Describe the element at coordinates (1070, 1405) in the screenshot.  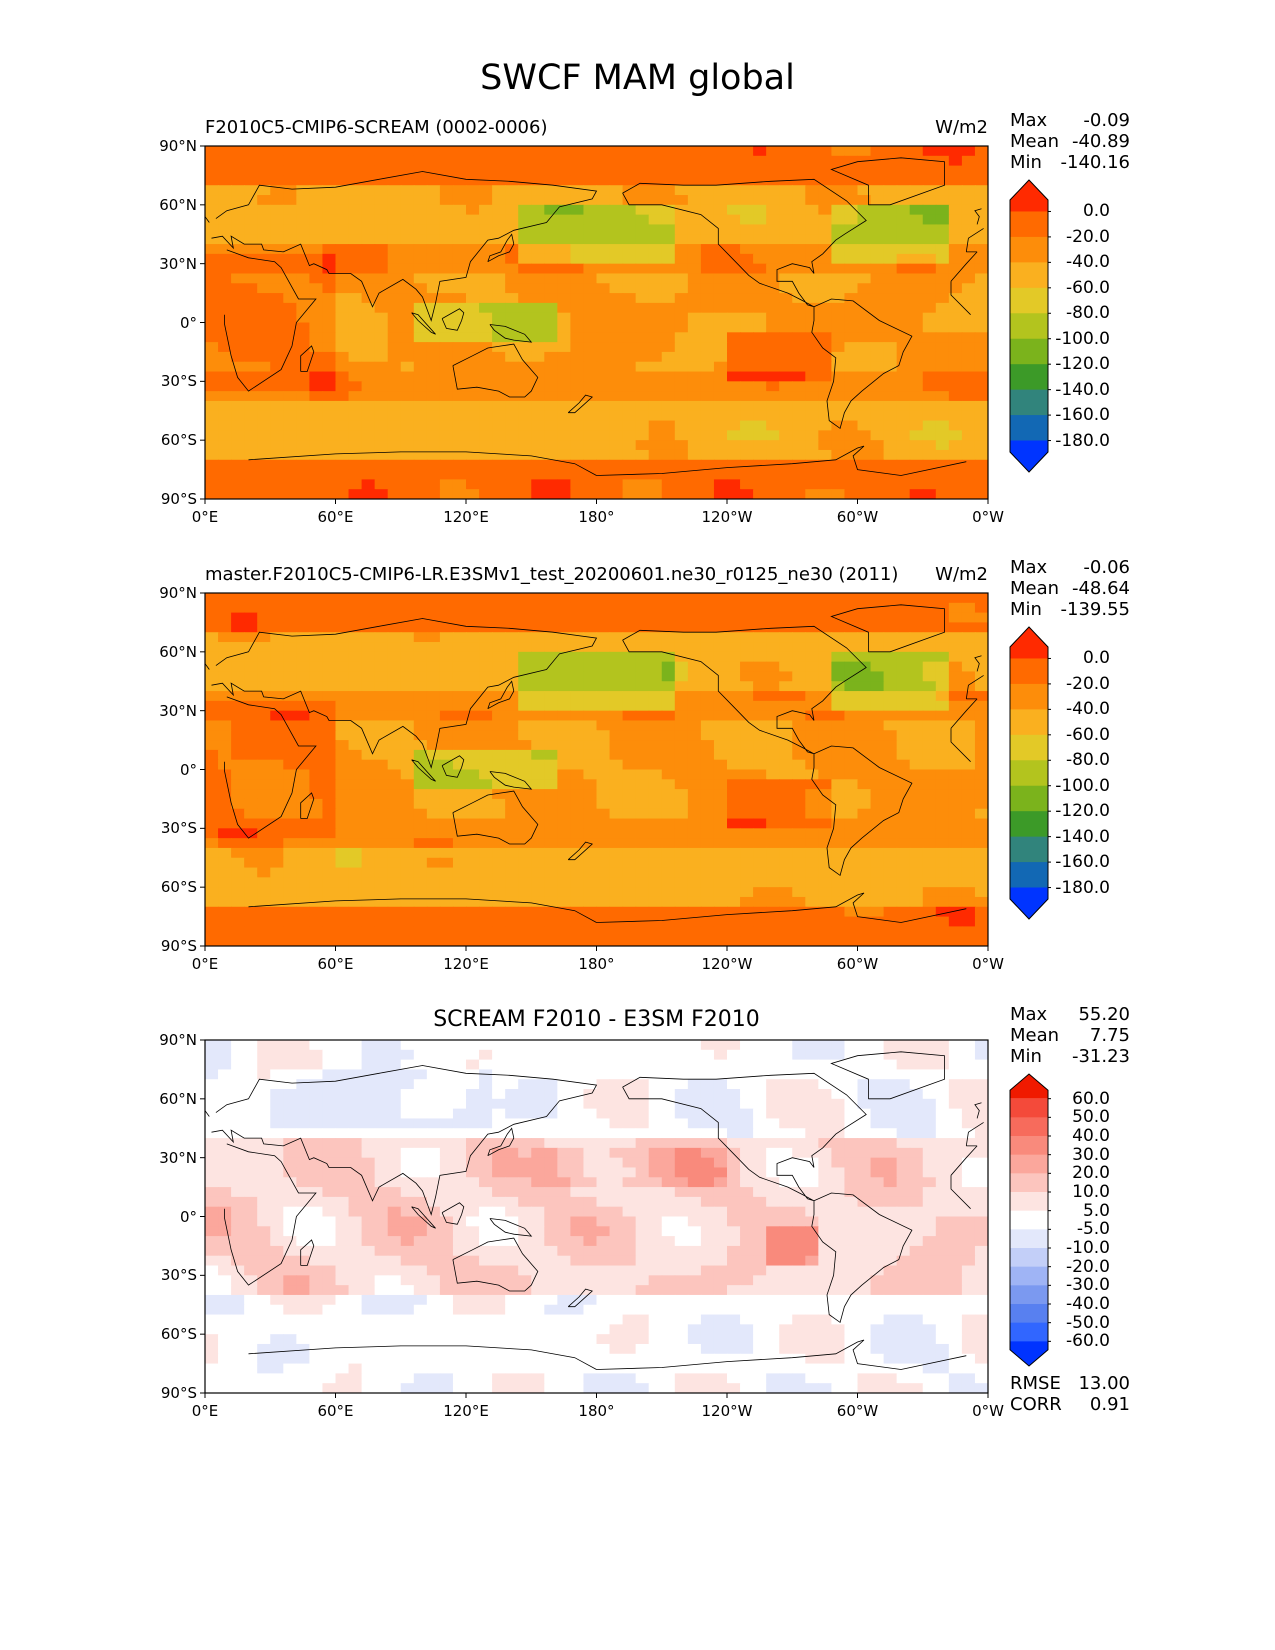
I see `stat-corr: CORR 0.91` at that location.